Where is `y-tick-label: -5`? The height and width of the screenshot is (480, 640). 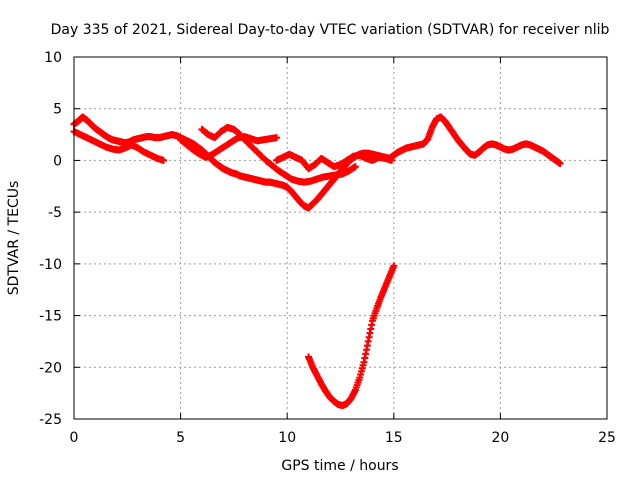 y-tick-label: -5 is located at coordinates (55, 213).